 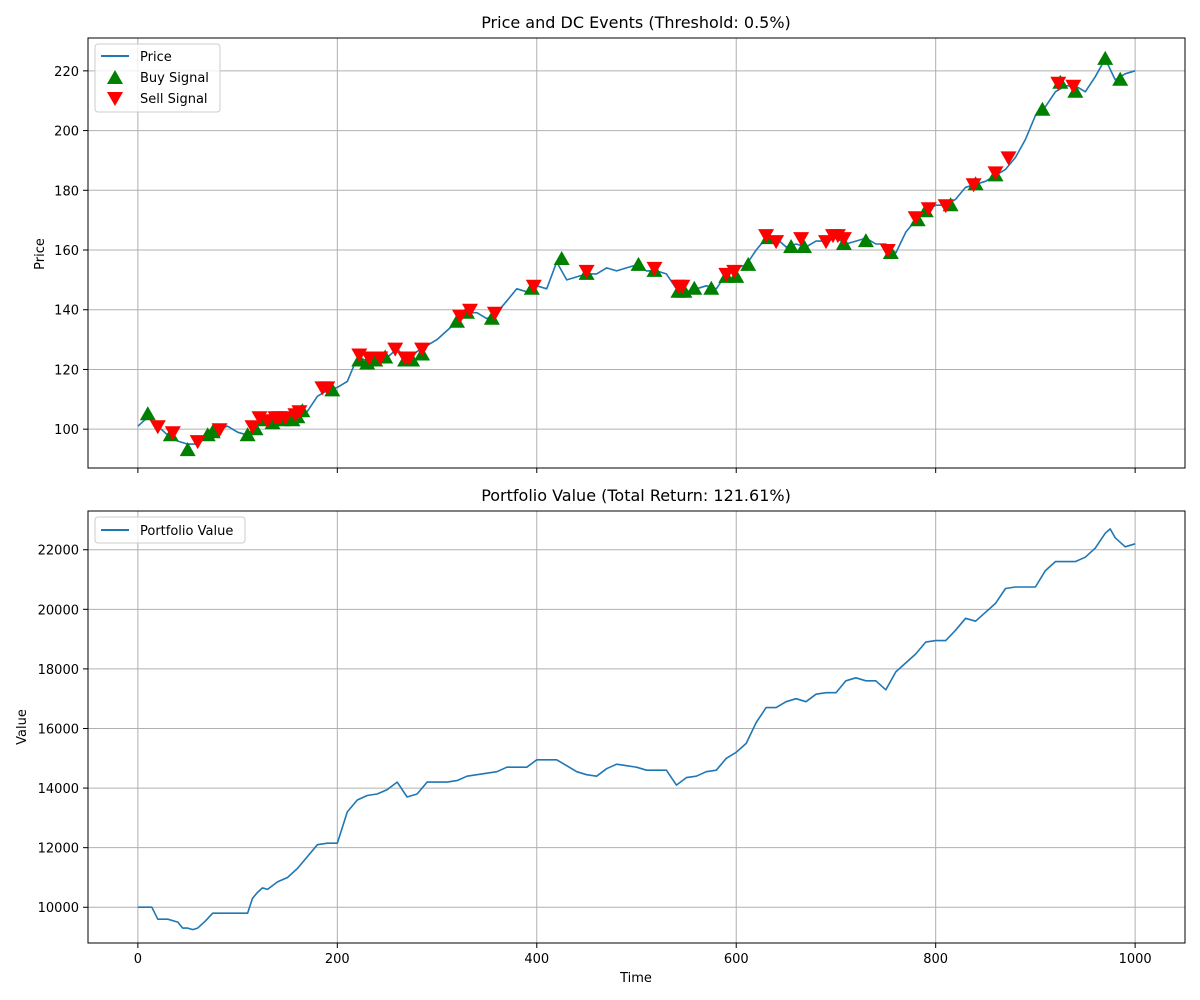 What do you see at coordinates (40, 254) in the screenshot?
I see `price-y-axis-label: Price` at bounding box center [40, 254].